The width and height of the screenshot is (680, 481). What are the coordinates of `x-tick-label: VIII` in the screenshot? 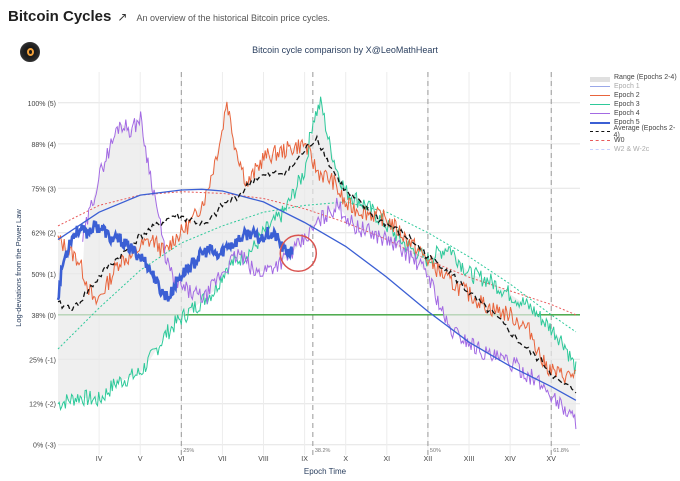 It's located at (263, 459).